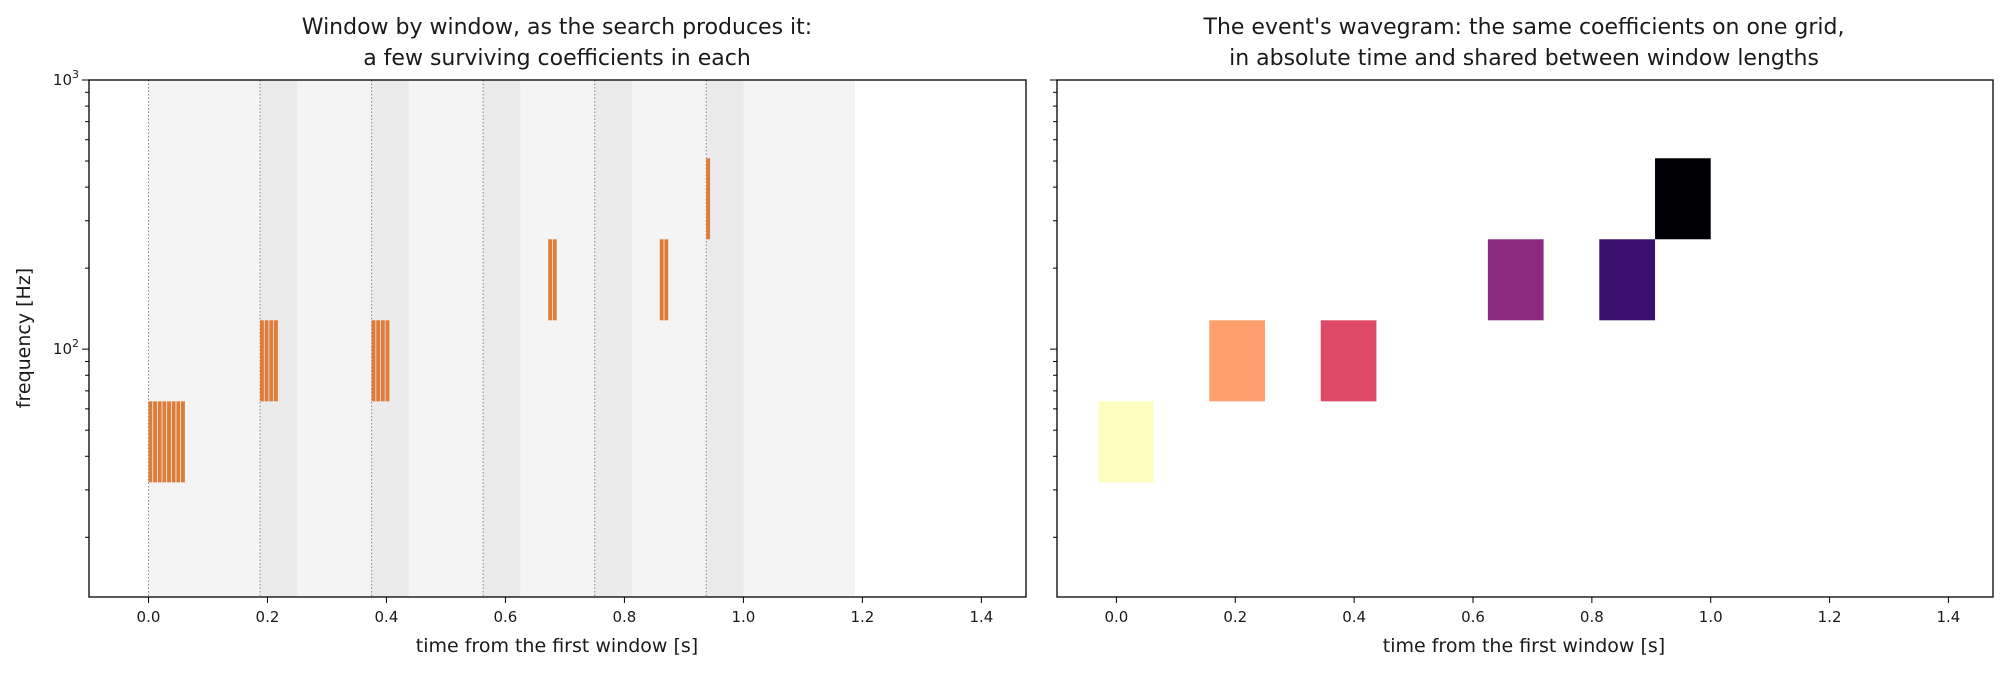 Image resolution: width=2009 pixels, height=673 pixels. Describe the element at coordinates (1948, 617) in the screenshot. I see `right-x-tick-label: 1.4` at that location.